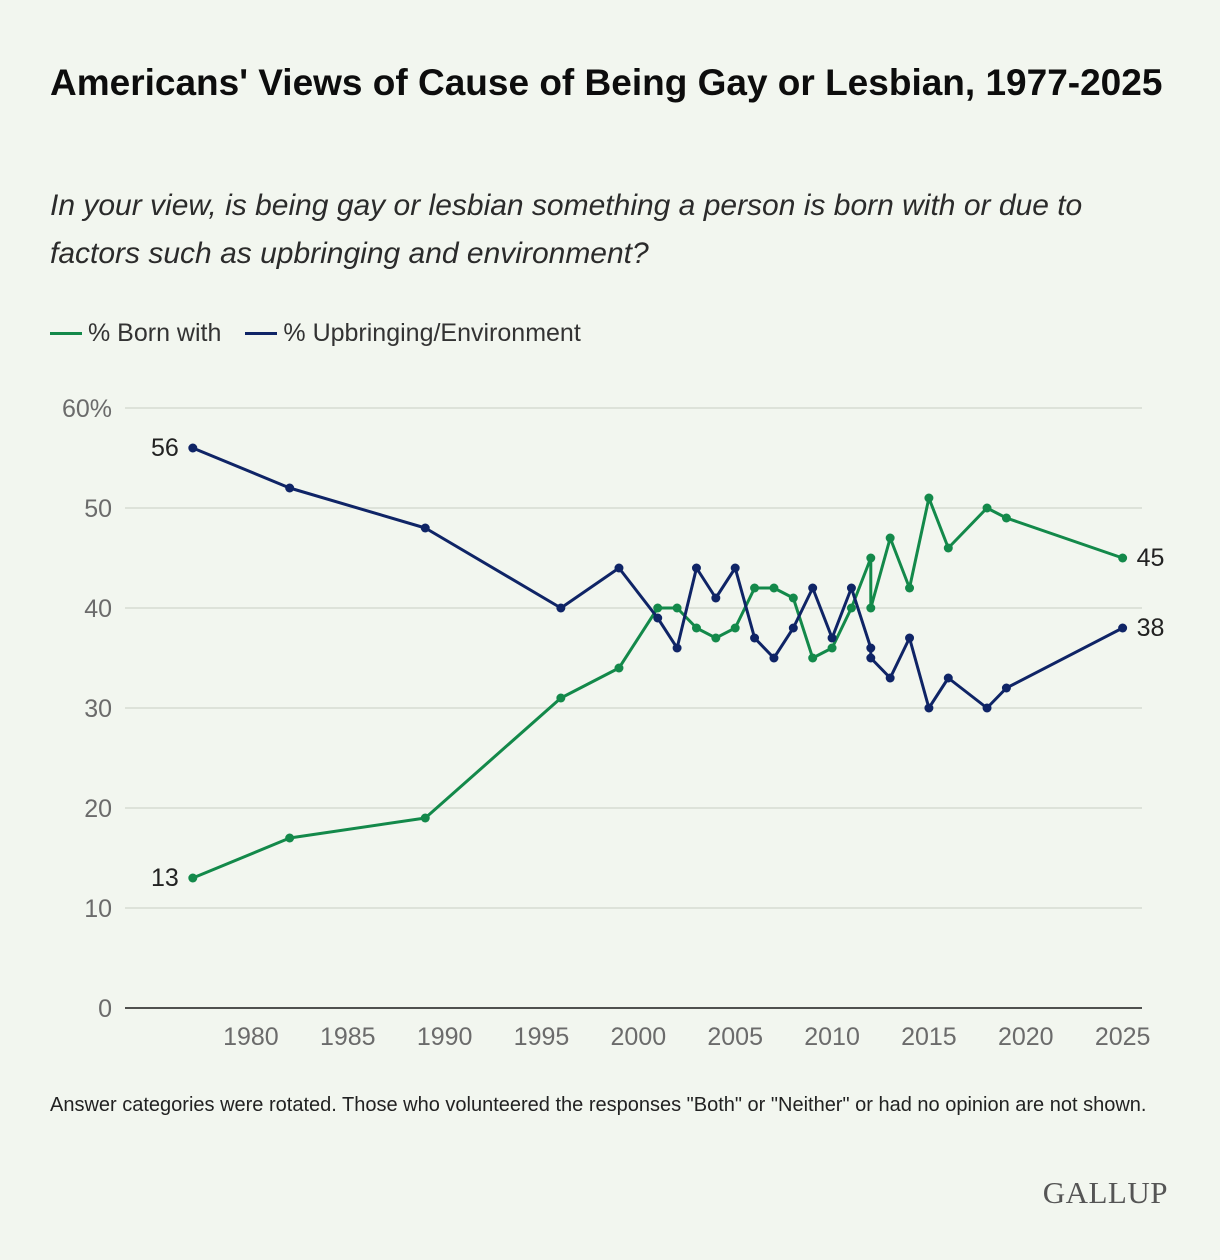 The image size is (1220, 1260). I want to click on x-tick-label: 1990, so click(445, 1037).